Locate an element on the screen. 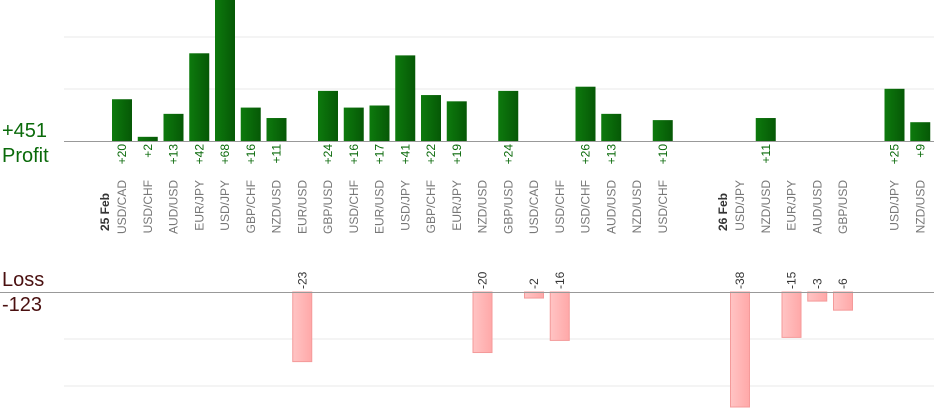 The width and height of the screenshot is (934, 420). date-label: 25 Feb is located at coordinates (105, 212).